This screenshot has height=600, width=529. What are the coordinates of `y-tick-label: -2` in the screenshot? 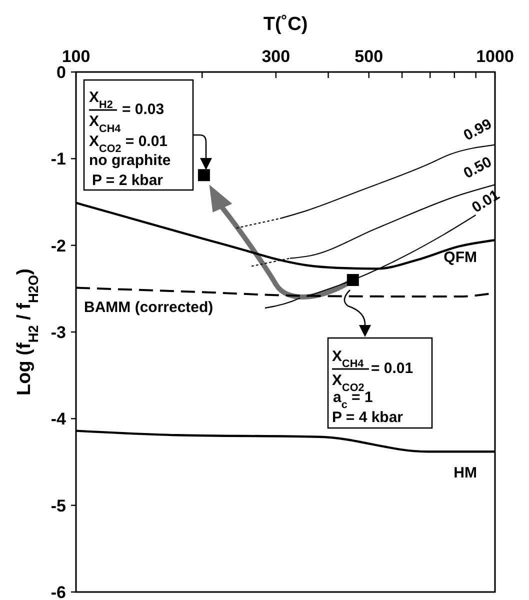 It's located at (58, 246).